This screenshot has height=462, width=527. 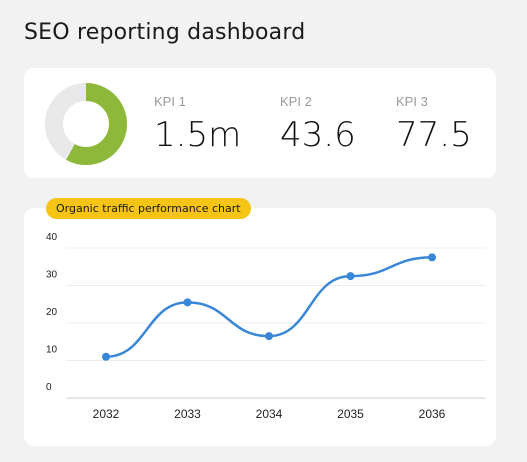 I want to click on kpi-3-value: 77.5, so click(x=434, y=135).